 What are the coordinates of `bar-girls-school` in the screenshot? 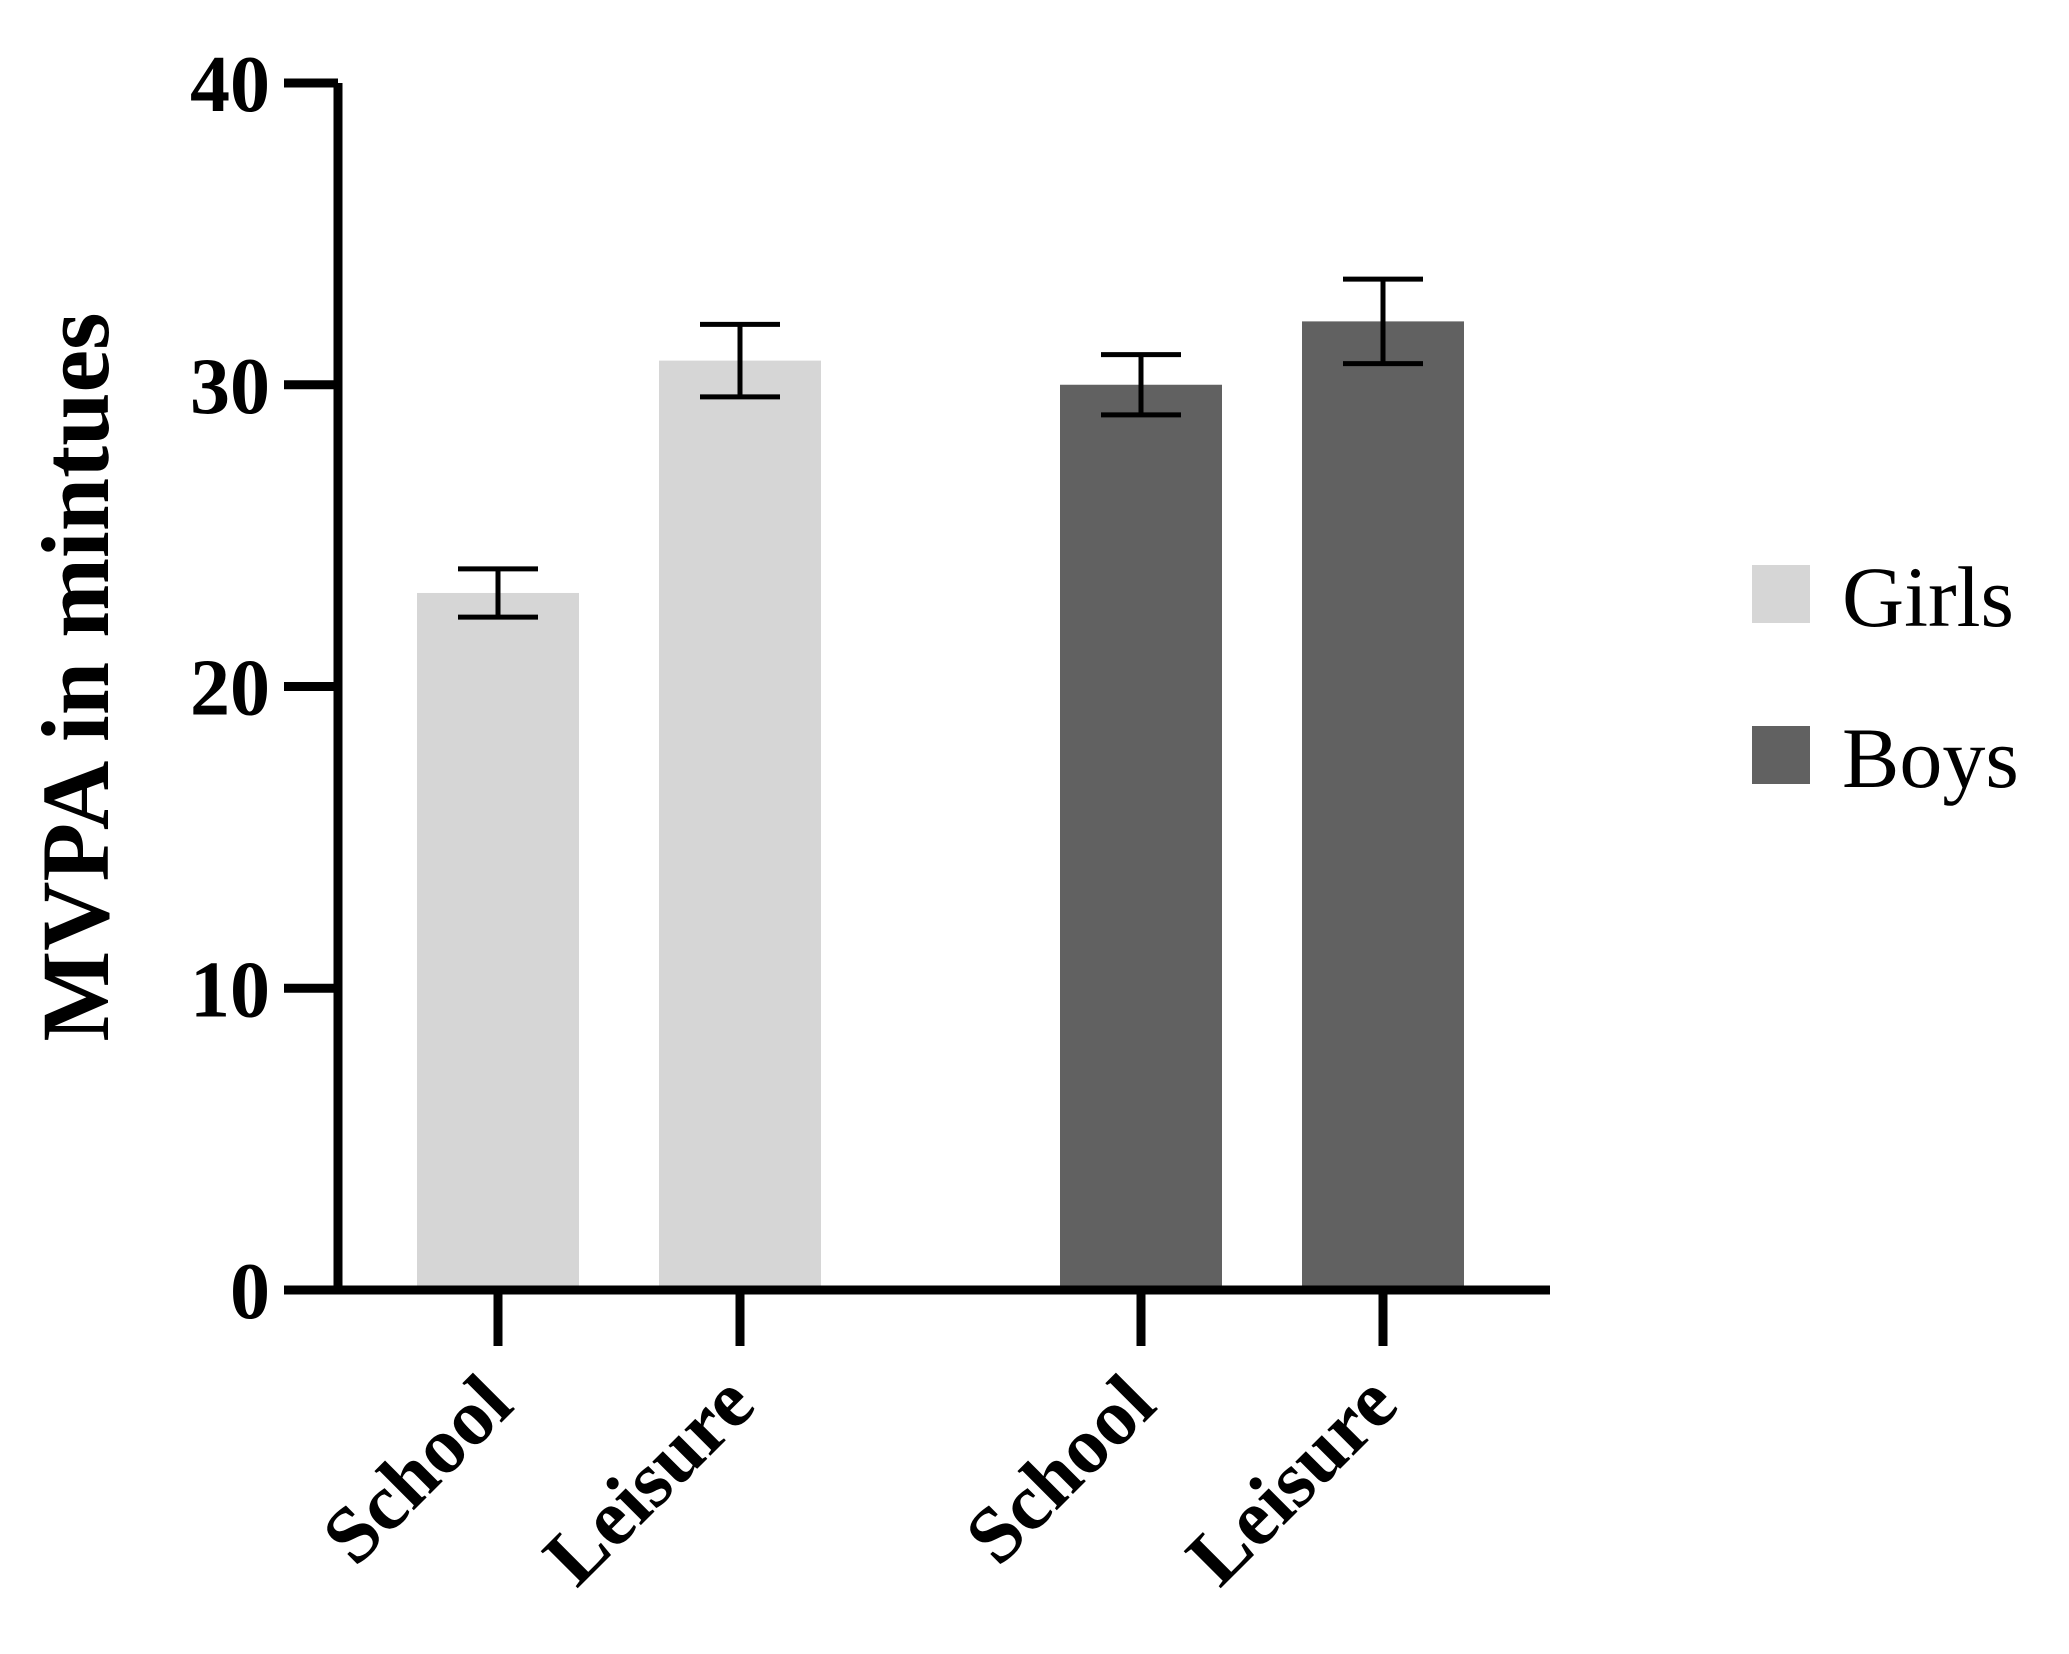 It's located at (498, 941).